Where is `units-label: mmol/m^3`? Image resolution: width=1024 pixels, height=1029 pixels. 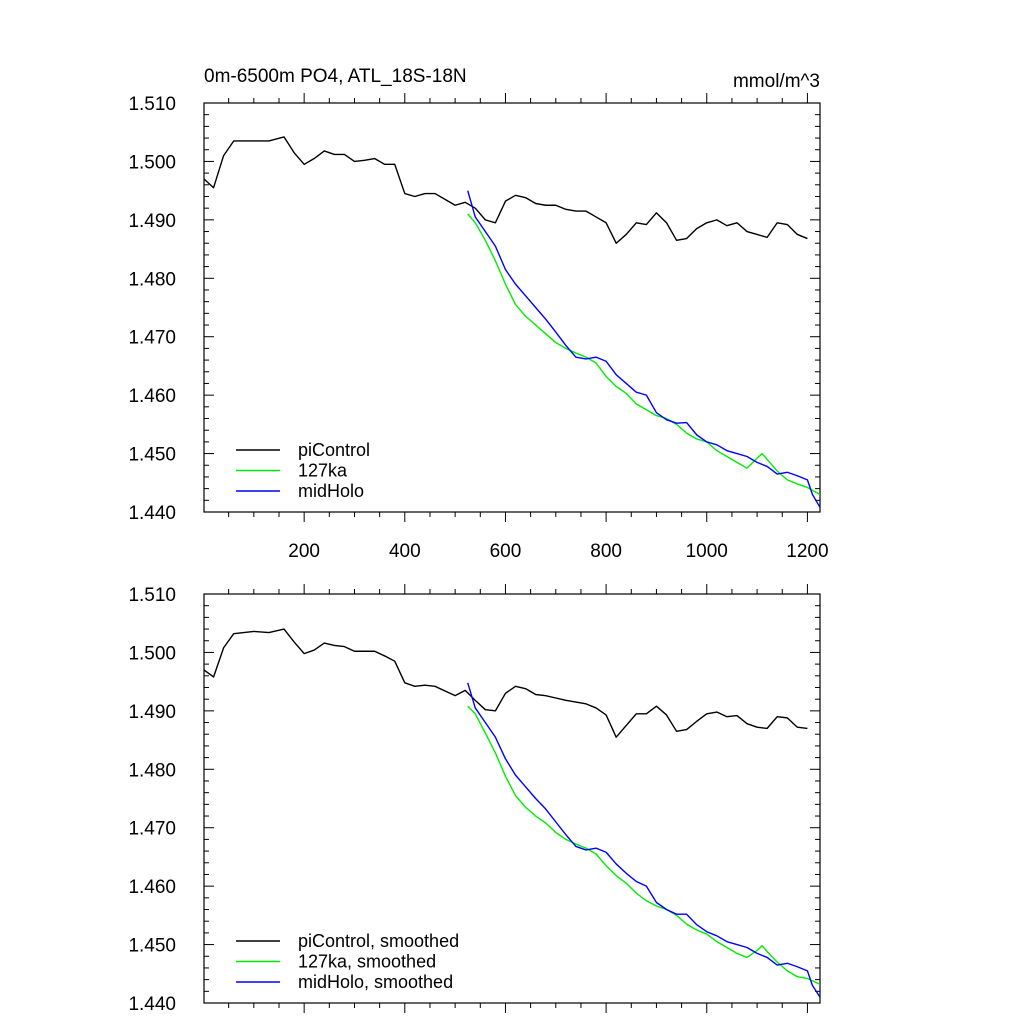 units-label: mmol/m^3 is located at coordinates (776, 81).